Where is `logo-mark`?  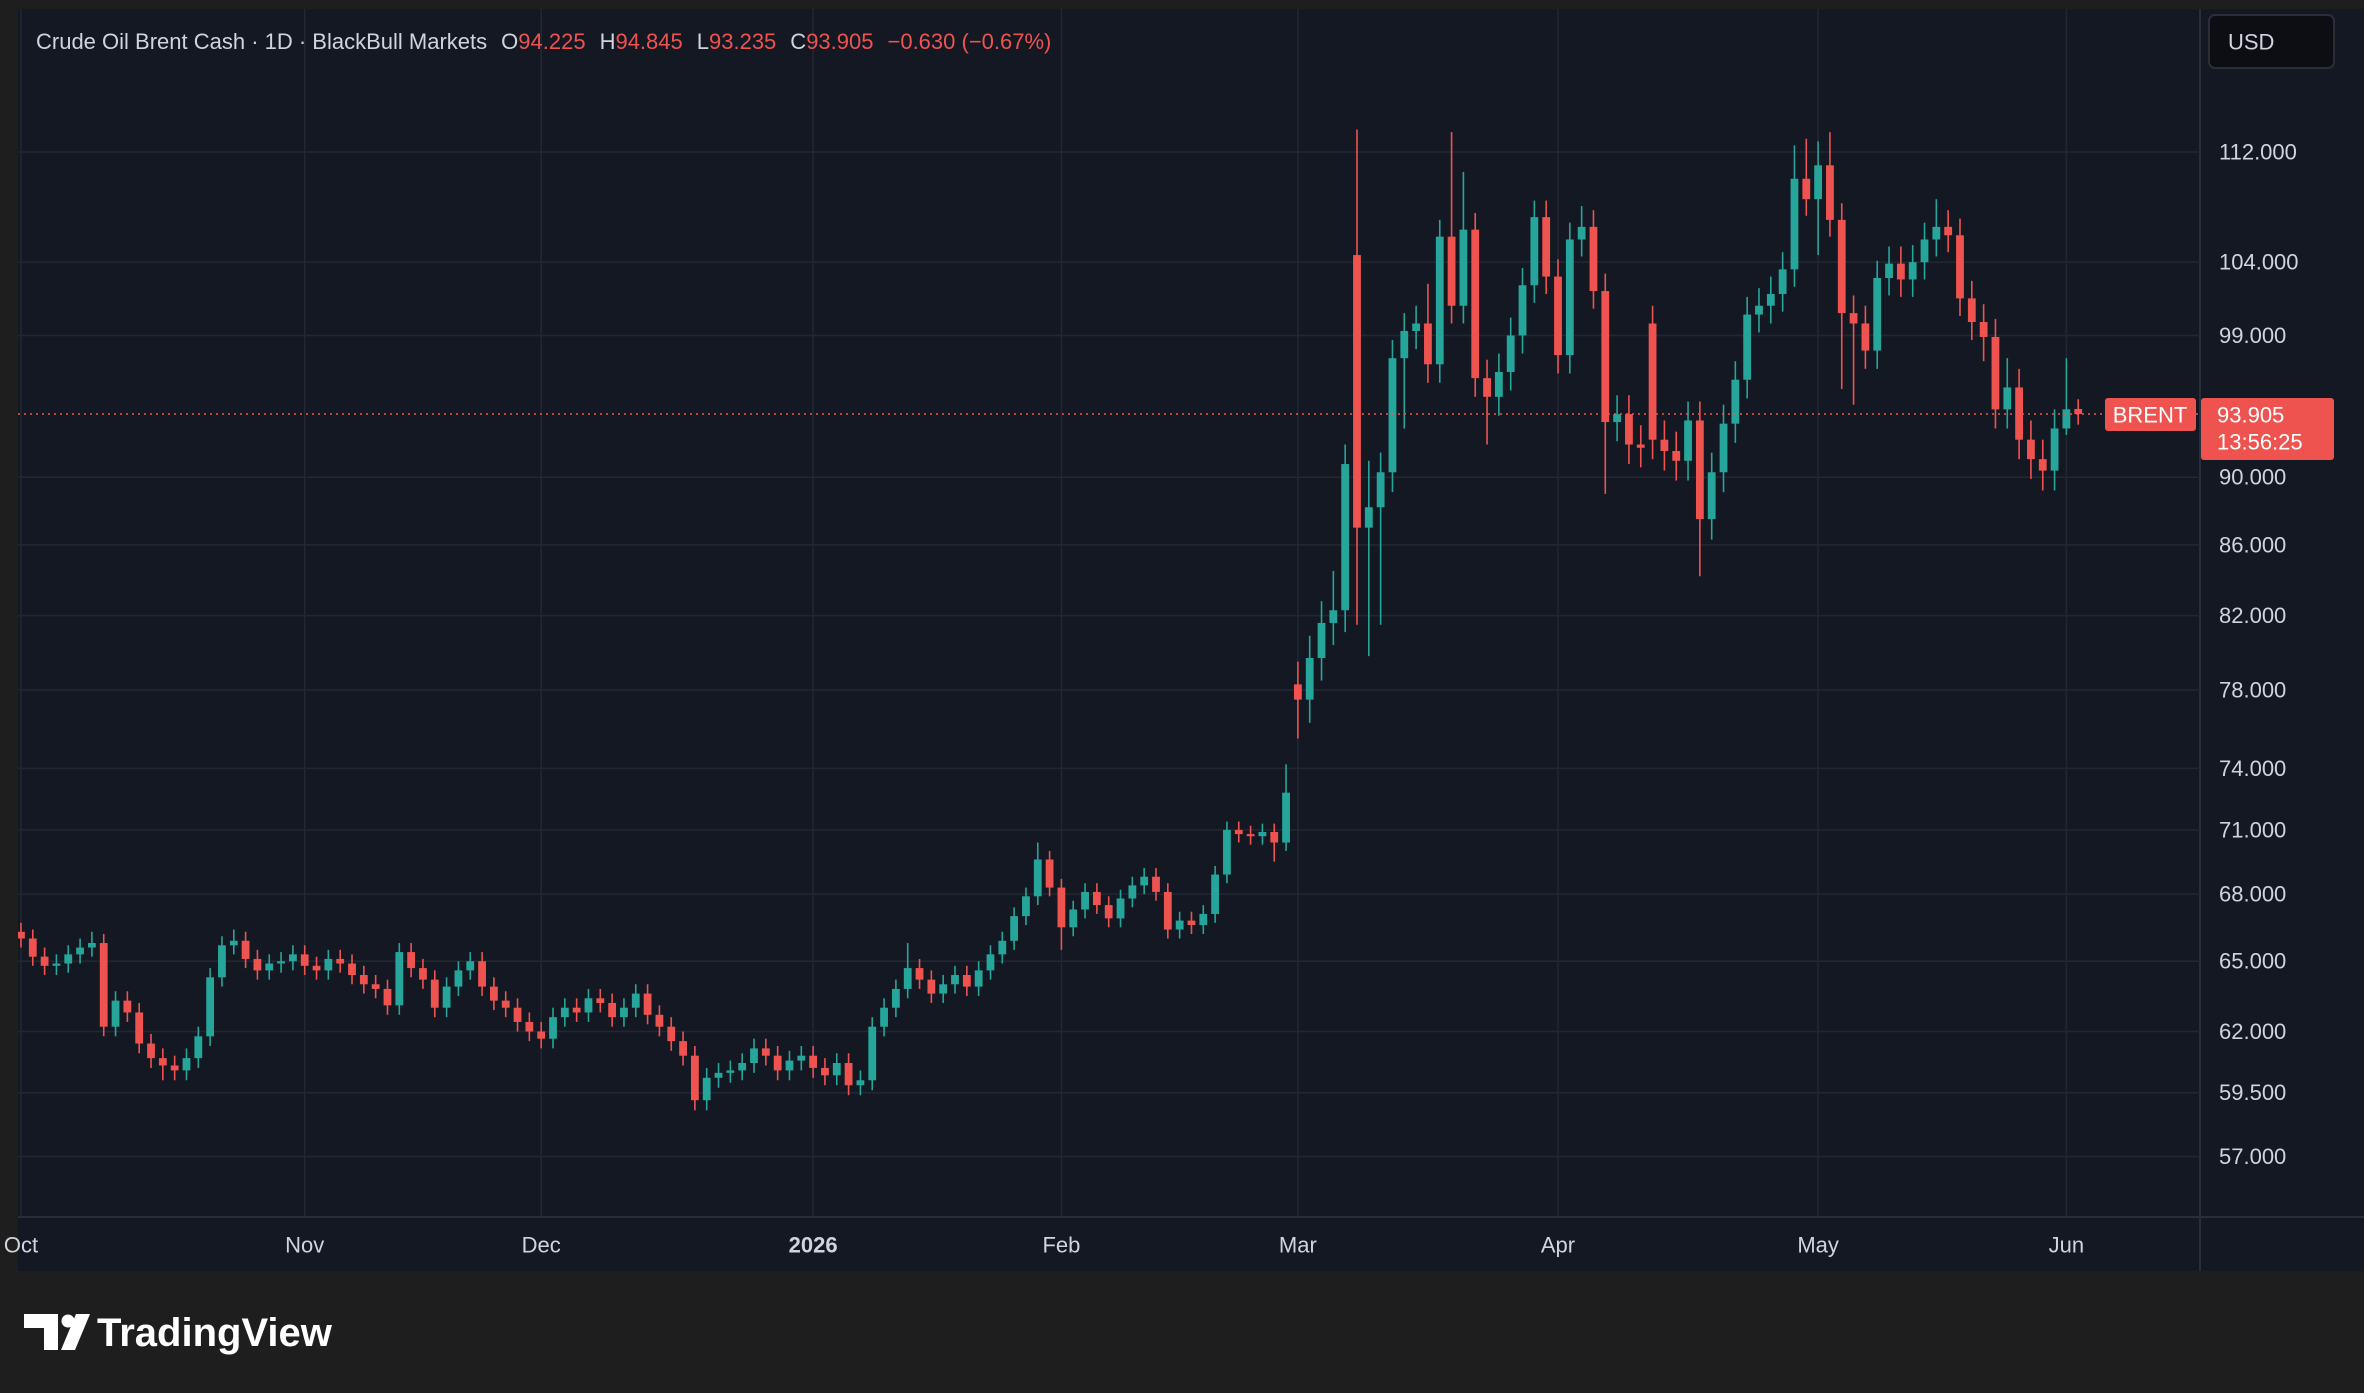
logo-mark is located at coordinates (41, 1332).